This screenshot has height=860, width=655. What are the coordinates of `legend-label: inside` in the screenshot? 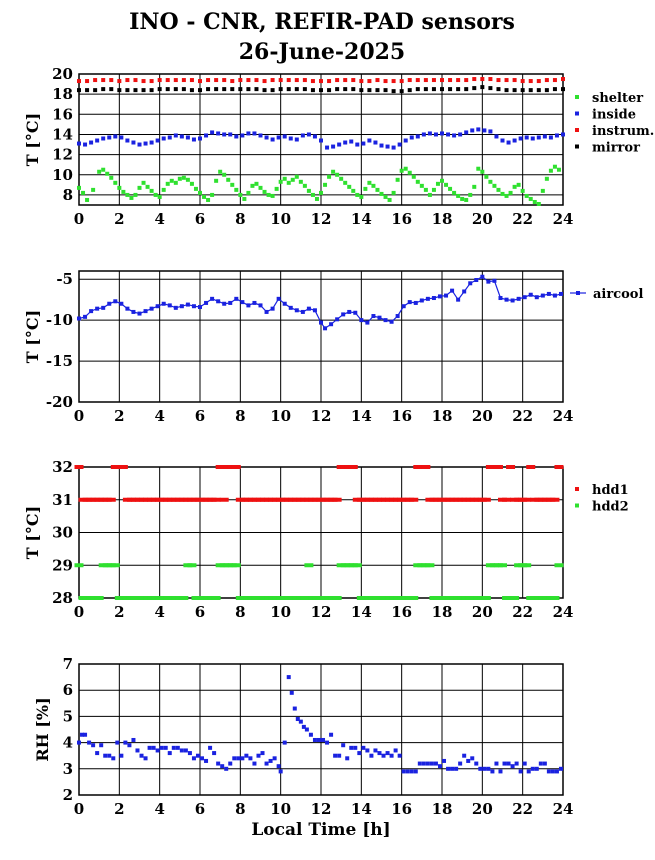 It's located at (614, 115).